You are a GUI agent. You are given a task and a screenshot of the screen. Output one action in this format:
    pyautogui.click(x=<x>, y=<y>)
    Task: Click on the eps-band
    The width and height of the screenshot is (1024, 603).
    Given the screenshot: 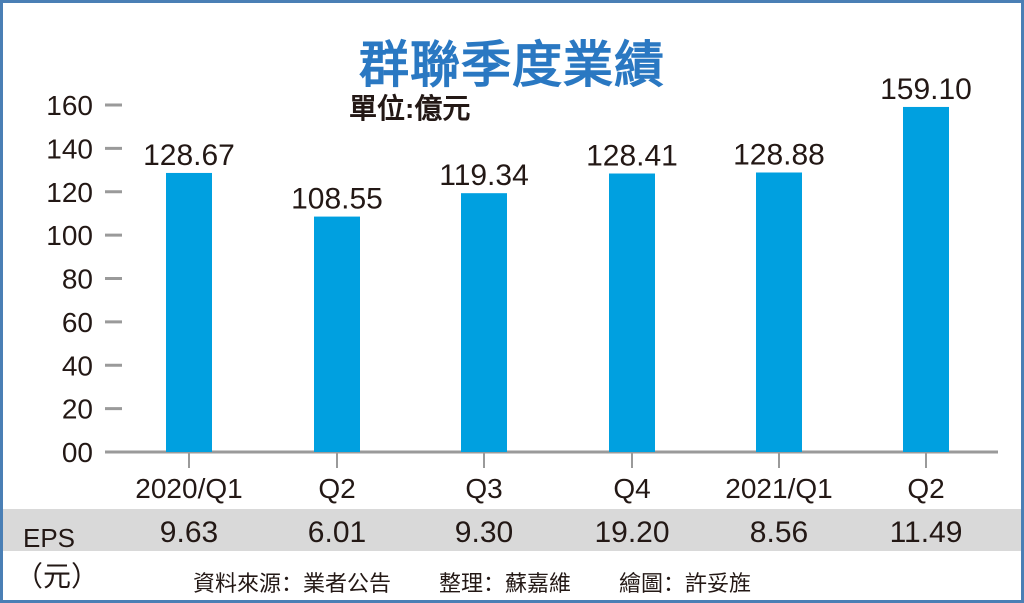 What is the action you would take?
    pyautogui.click(x=512, y=530)
    